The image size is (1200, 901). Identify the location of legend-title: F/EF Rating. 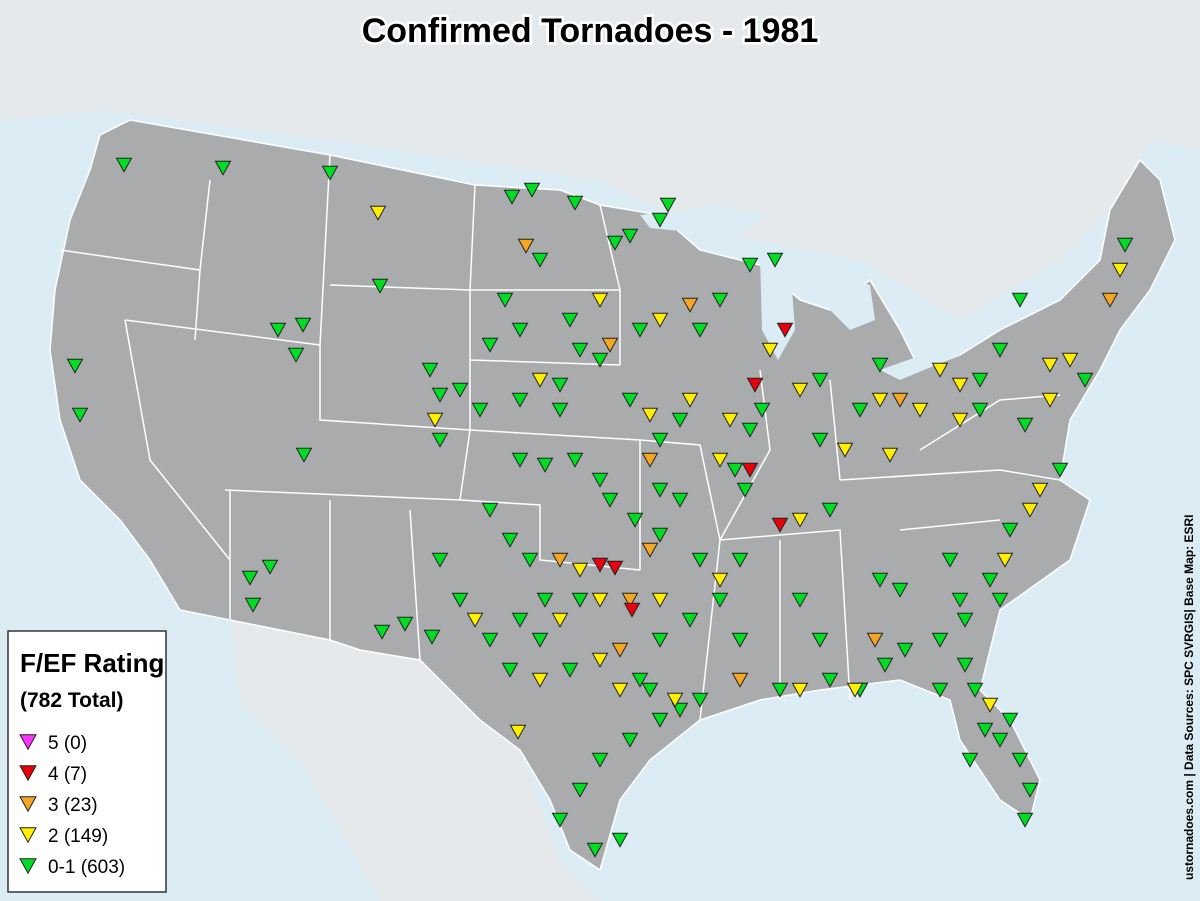
(92, 663).